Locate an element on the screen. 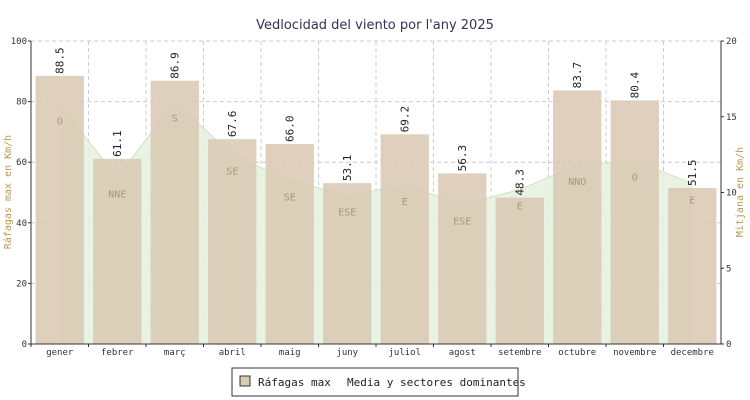  y2-tick-label: 20 is located at coordinates (731, 42).